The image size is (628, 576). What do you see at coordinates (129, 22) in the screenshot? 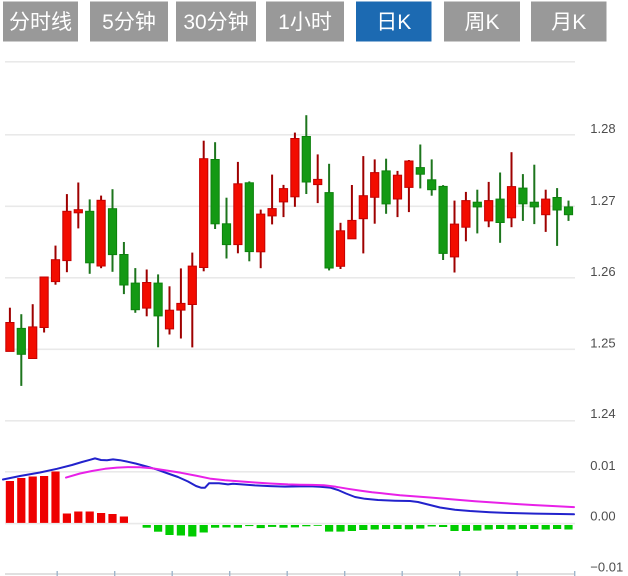
I see `svg-text: 5分钟` at bounding box center [129, 22].